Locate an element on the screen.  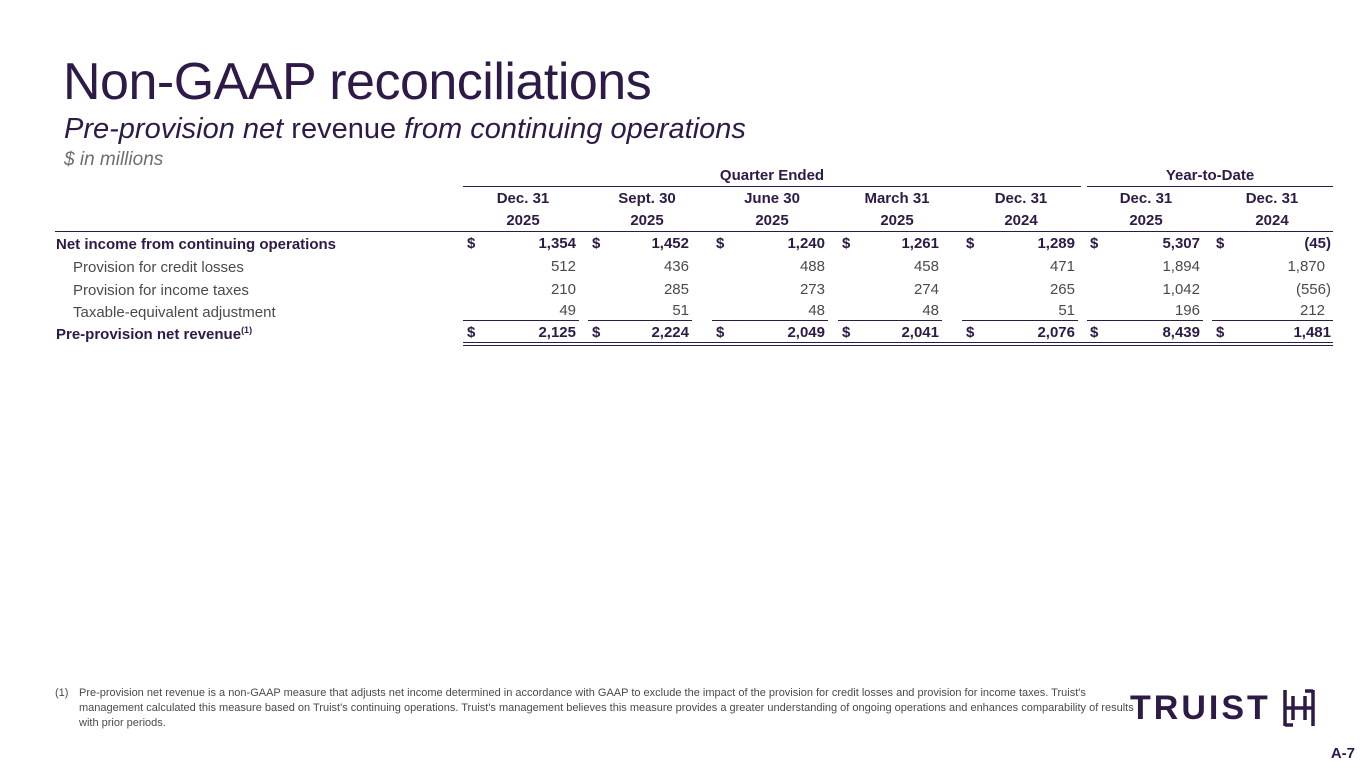
group-header-ytd: Year-to-Date is located at coordinates (1210, 175).